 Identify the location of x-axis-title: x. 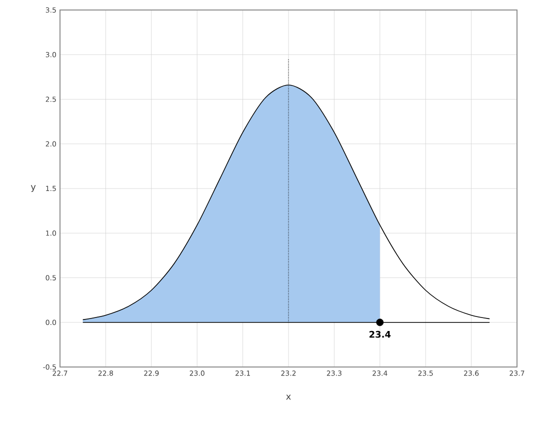
(288, 397).